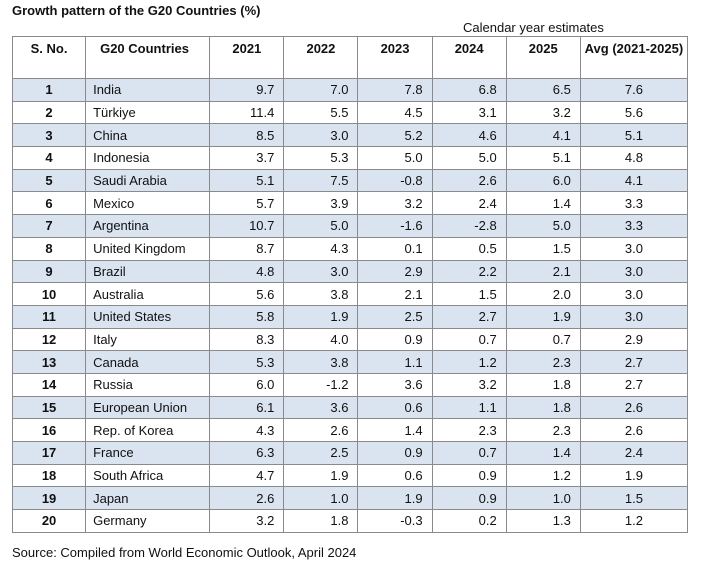 The image size is (707, 572). Describe the element at coordinates (321, 90) in the screenshot. I see `value-2022-cell: 7.0` at that location.